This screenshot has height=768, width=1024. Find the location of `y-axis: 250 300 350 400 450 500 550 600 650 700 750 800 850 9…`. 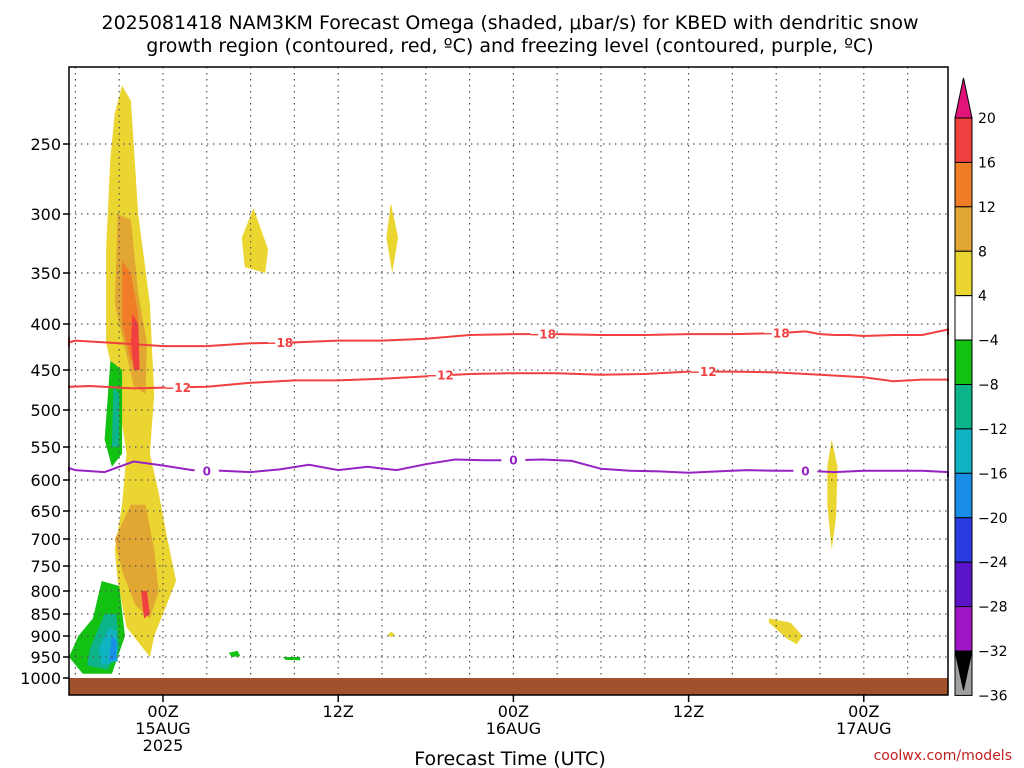

y-axis: 250 300 350 400 450 500 550 600 650 700 750 800 850 9… is located at coordinates (44, 411).